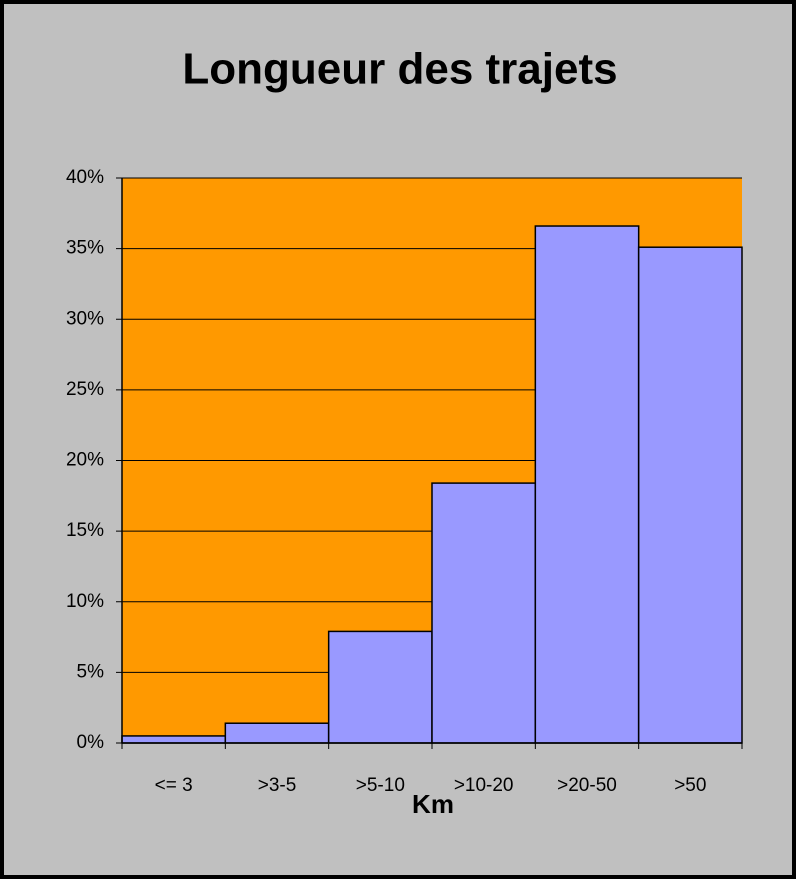  Describe the element at coordinates (399, 69) in the screenshot. I see `chart-title: Longueur des trajets` at that location.